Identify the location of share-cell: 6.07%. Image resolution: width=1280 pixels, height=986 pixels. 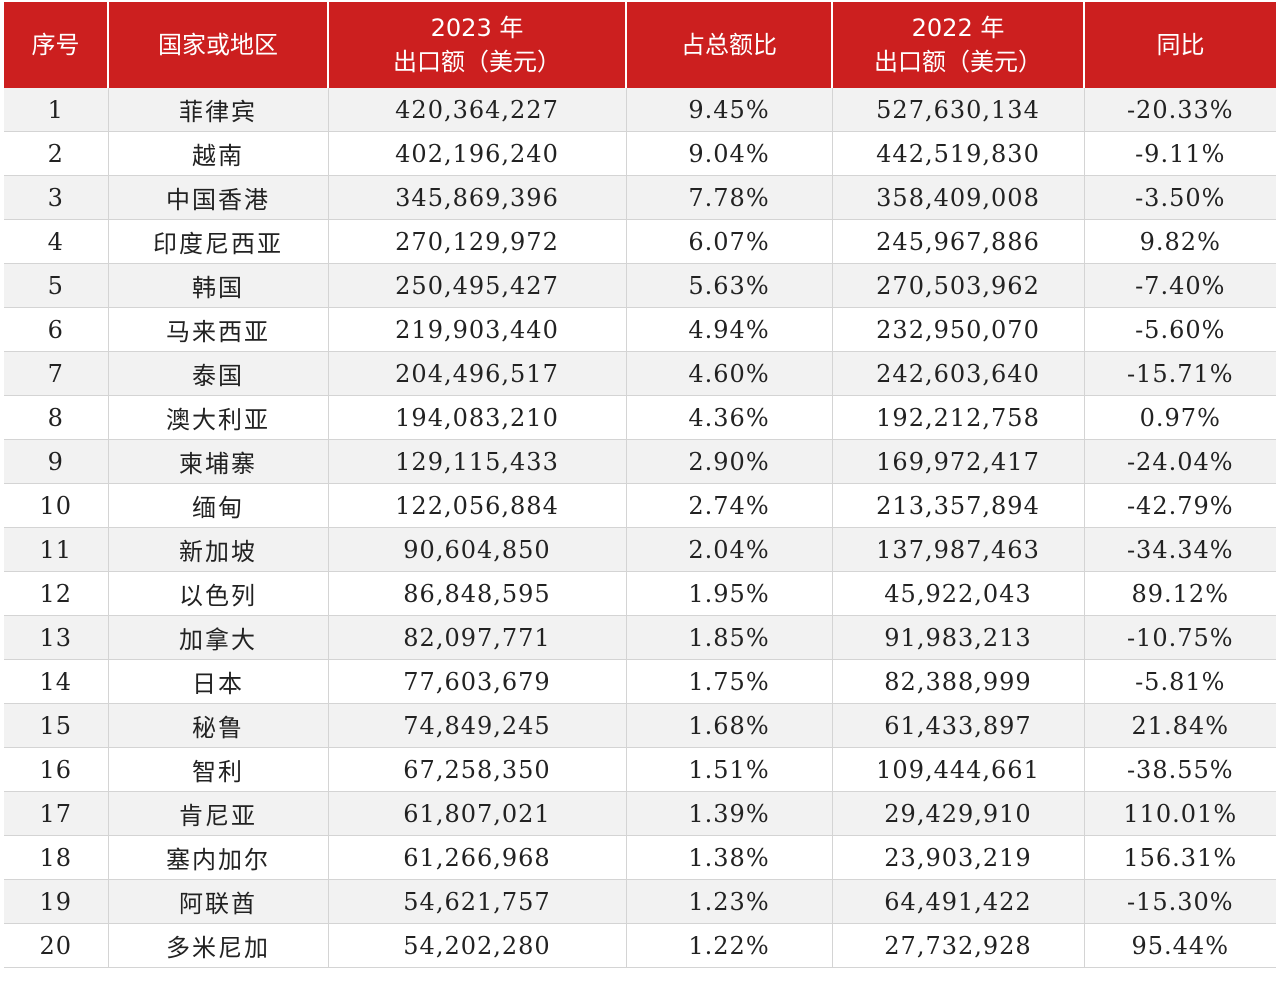
(729, 241).